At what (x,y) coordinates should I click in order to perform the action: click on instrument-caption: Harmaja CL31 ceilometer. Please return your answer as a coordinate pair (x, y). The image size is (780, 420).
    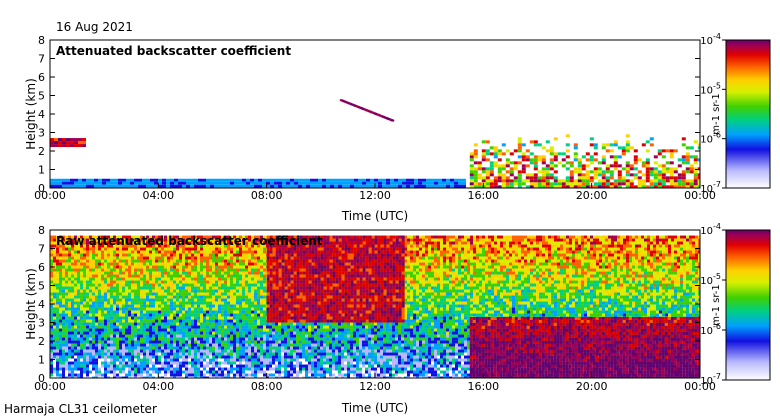
    Looking at the image, I should click on (80, 409).